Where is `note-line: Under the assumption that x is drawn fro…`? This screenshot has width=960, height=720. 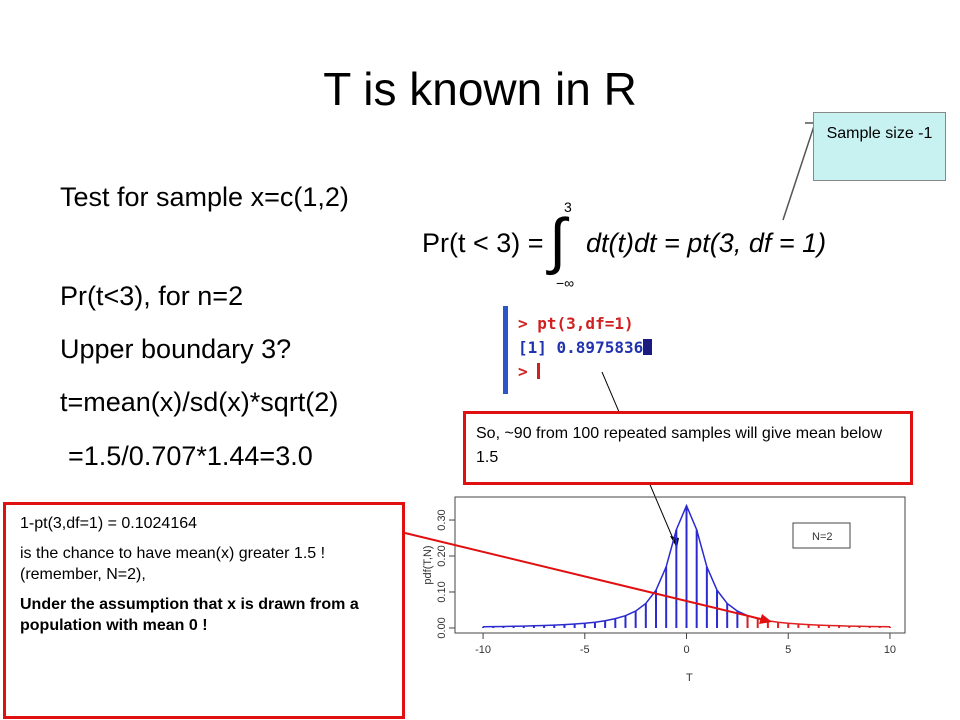 note-line: Under the assumption that x is drawn fro… is located at coordinates (189, 615).